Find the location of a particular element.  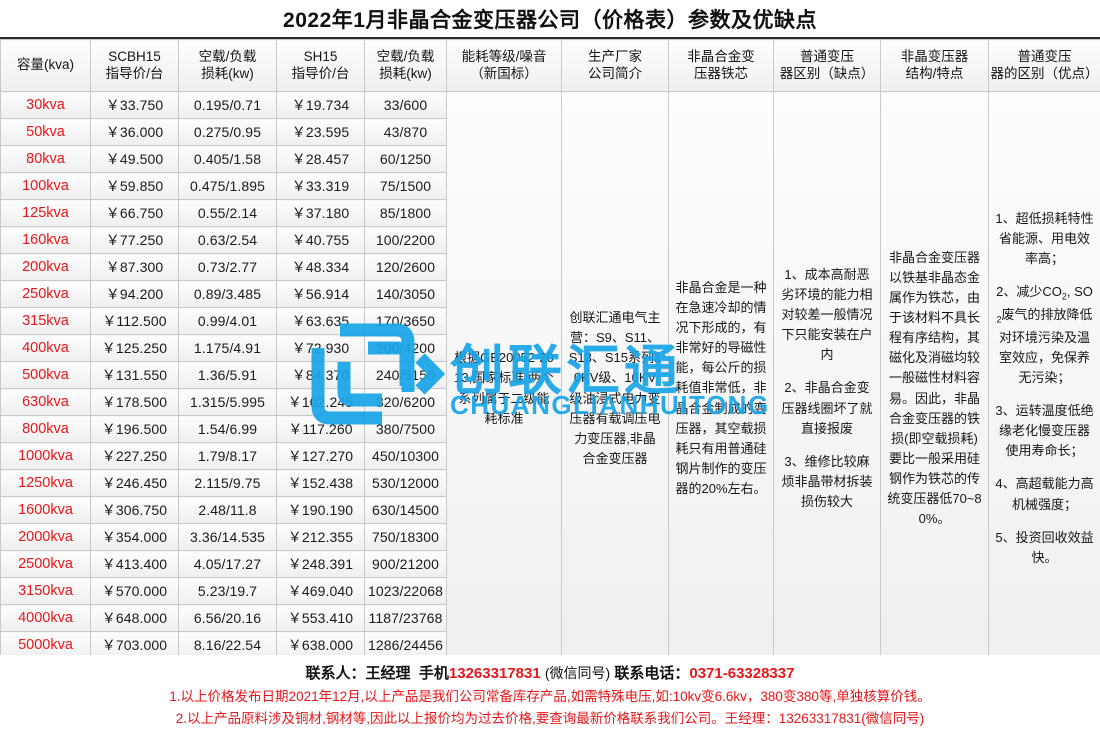

cell-capacity: 30kva is located at coordinates (45, 105).